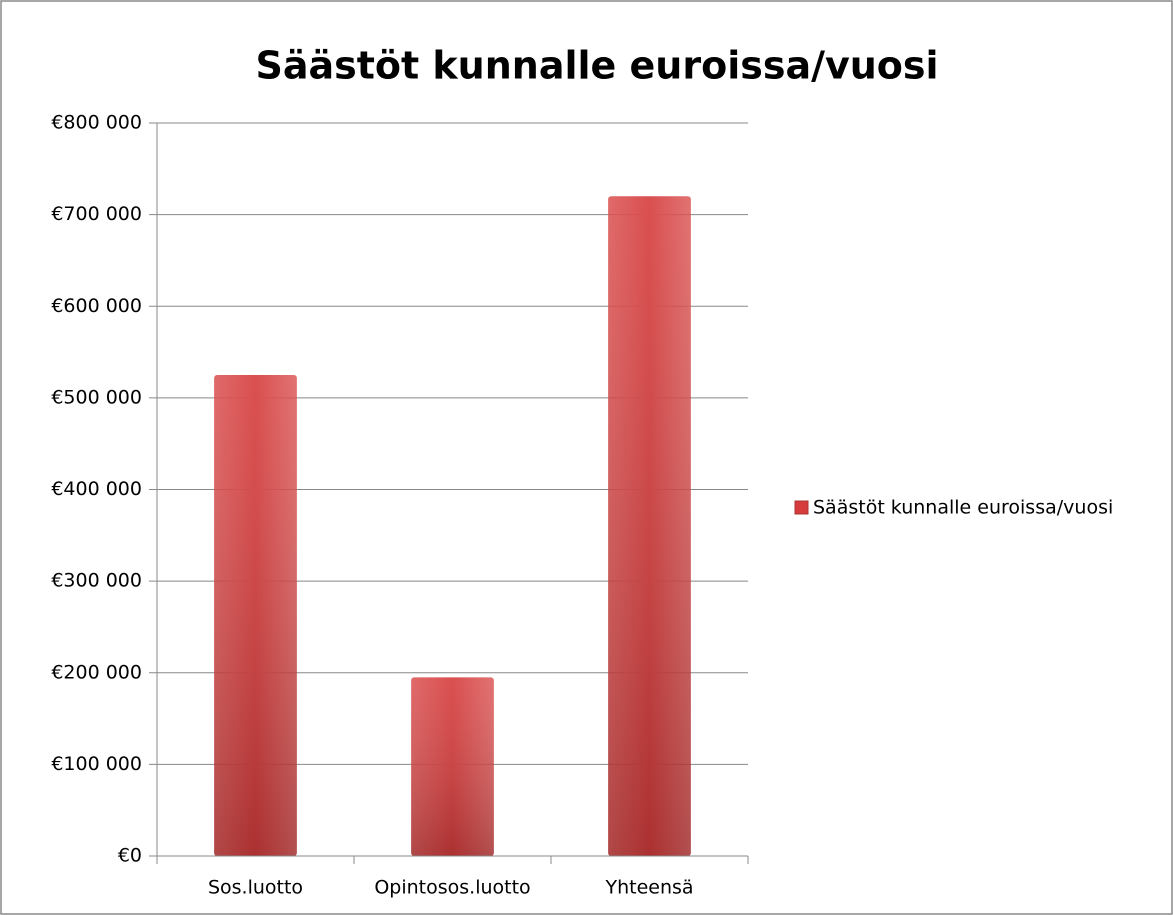  What do you see at coordinates (801, 507) in the screenshot?
I see `legend-swatch` at bounding box center [801, 507].